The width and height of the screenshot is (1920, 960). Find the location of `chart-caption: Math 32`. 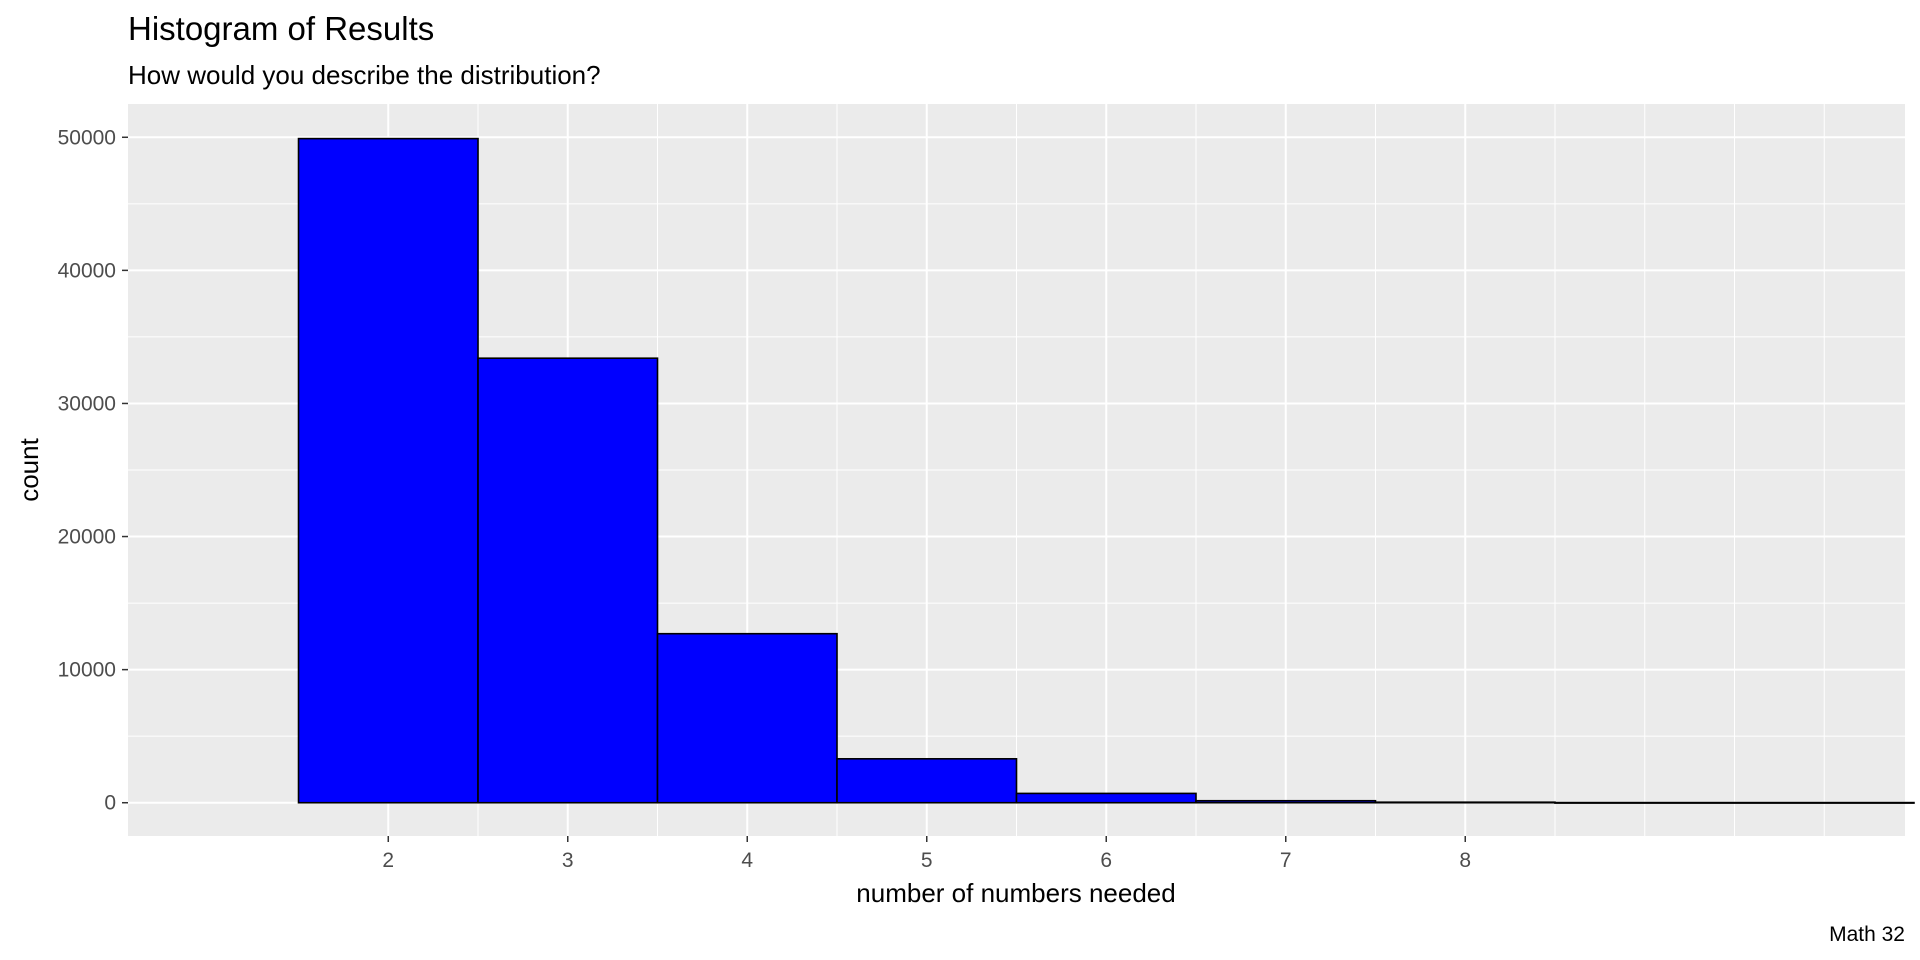

chart-caption: Math 32 is located at coordinates (1867, 934).